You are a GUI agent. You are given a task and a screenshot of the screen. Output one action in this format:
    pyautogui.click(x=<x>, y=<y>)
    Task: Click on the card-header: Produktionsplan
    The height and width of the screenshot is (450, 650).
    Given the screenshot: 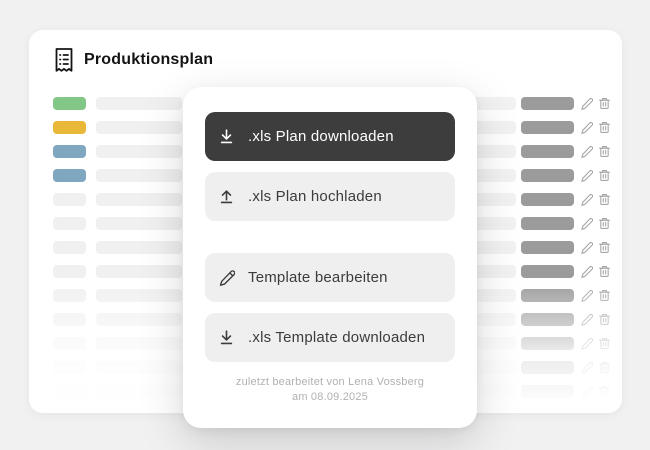 What is the action you would take?
    pyautogui.click(x=133, y=60)
    